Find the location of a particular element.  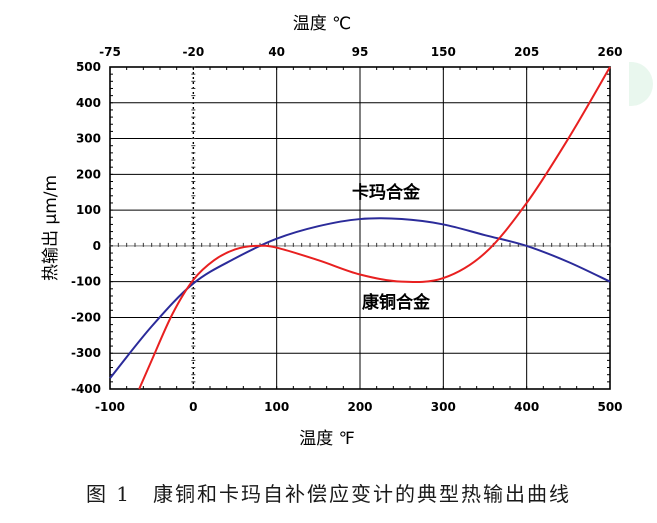

y-tick-label: -300 is located at coordinates (86, 353).